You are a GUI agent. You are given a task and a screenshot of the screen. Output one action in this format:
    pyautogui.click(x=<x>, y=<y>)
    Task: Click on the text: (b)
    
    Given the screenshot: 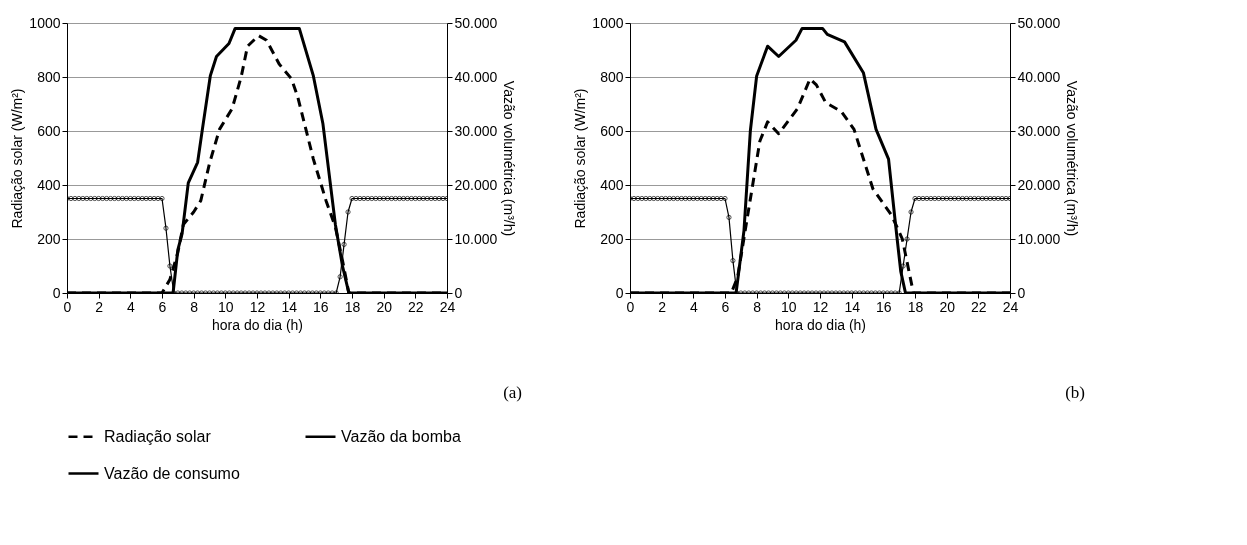 What is the action you would take?
    pyautogui.click(x=1075, y=392)
    